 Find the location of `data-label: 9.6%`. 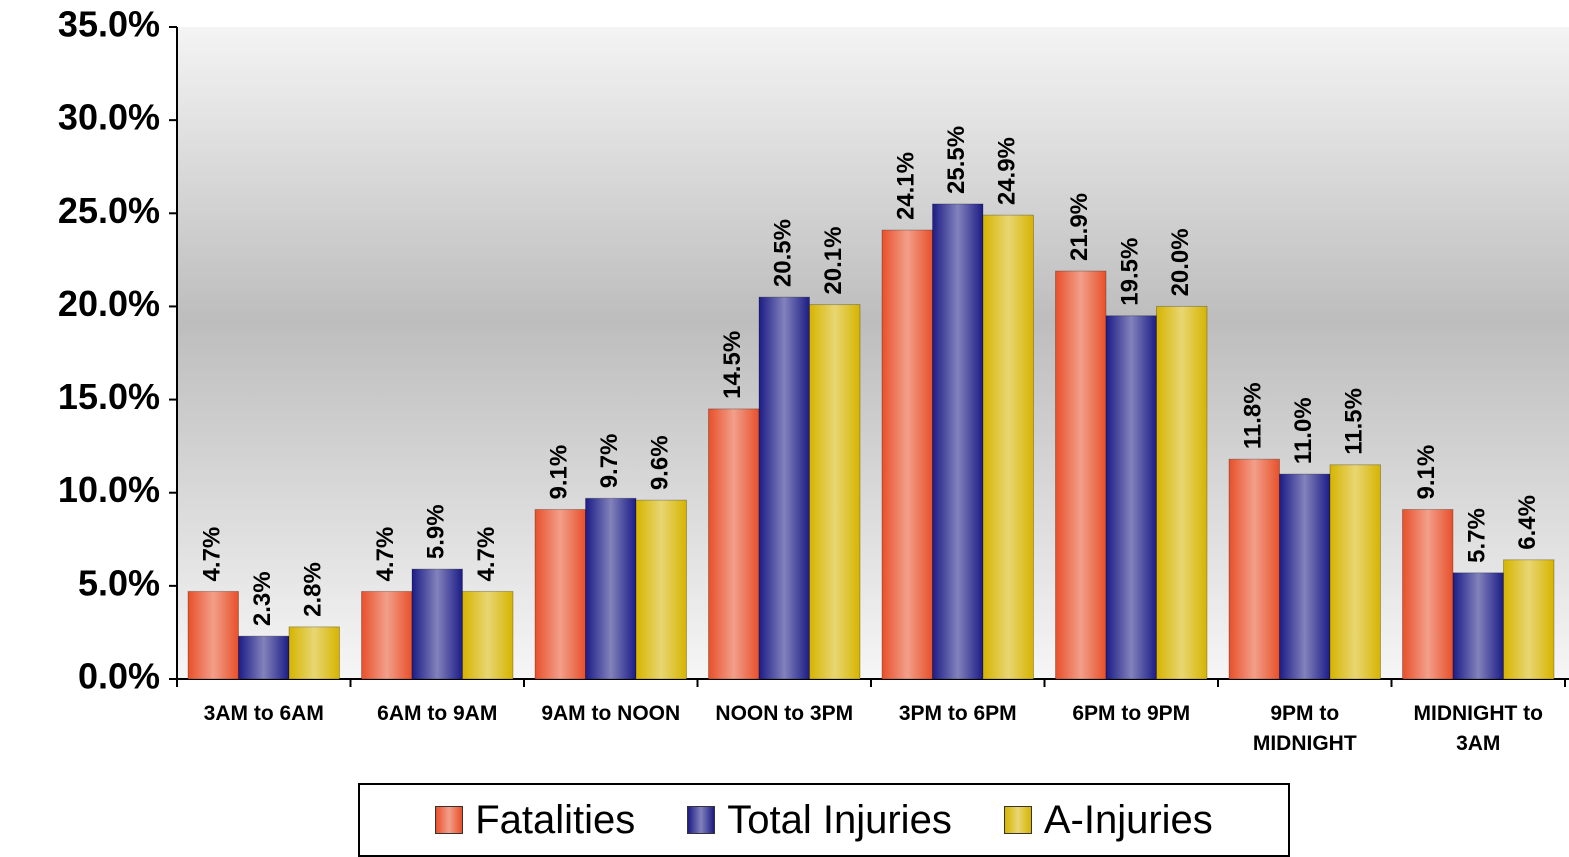

data-label: 9.6% is located at coordinates (660, 462).